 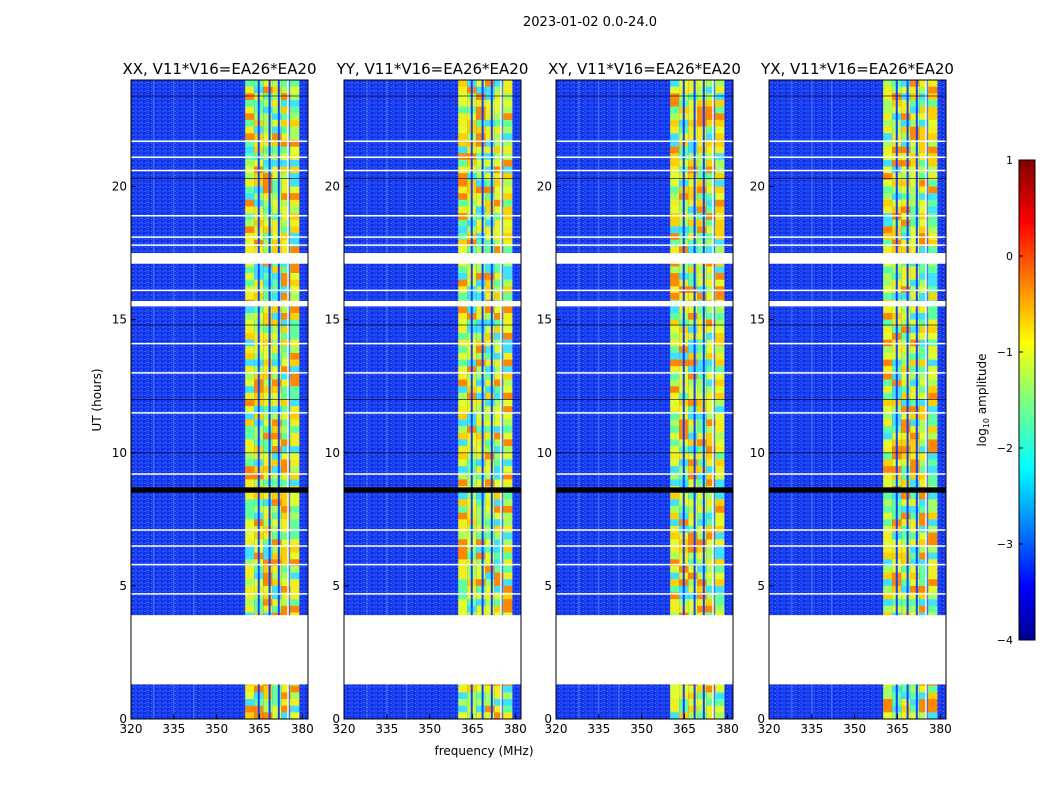 What do you see at coordinates (1005, 352) in the screenshot?
I see `colorbar-tick-label: −1` at bounding box center [1005, 352].